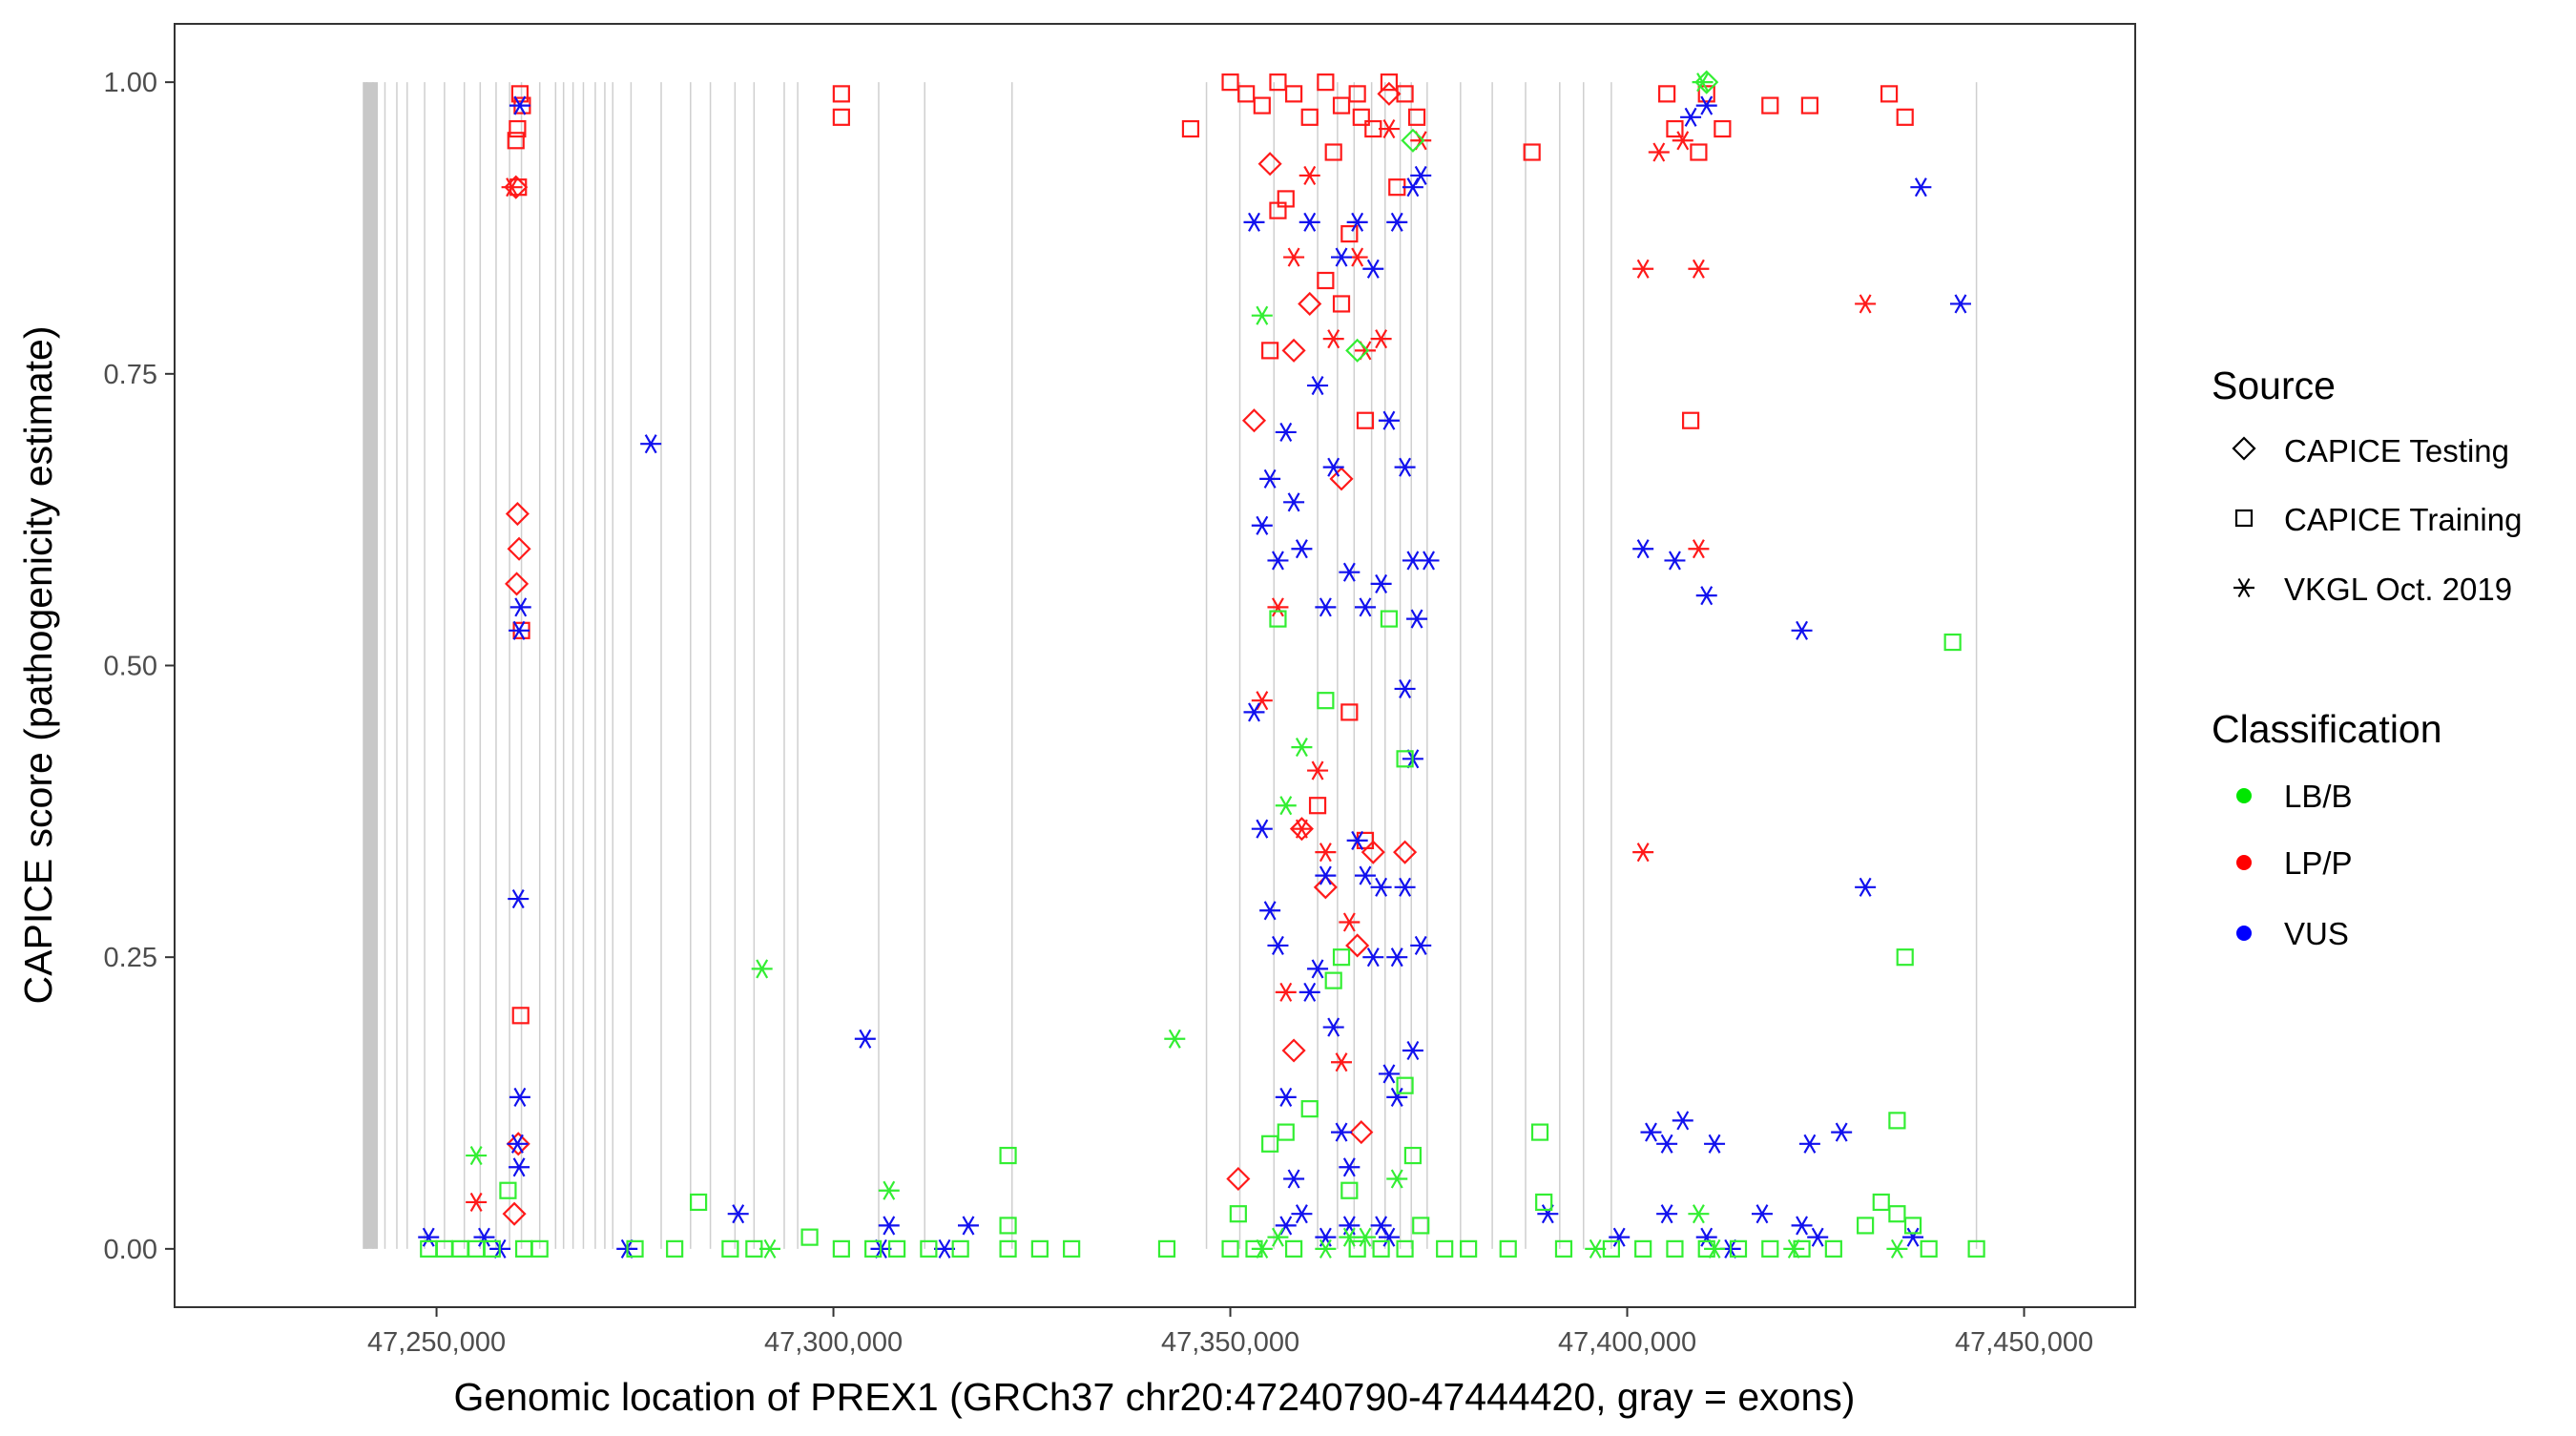  Describe the element at coordinates (2398, 589) in the screenshot. I see `legend-source-vkgl-label: VKGL Oct. 2019` at that location.